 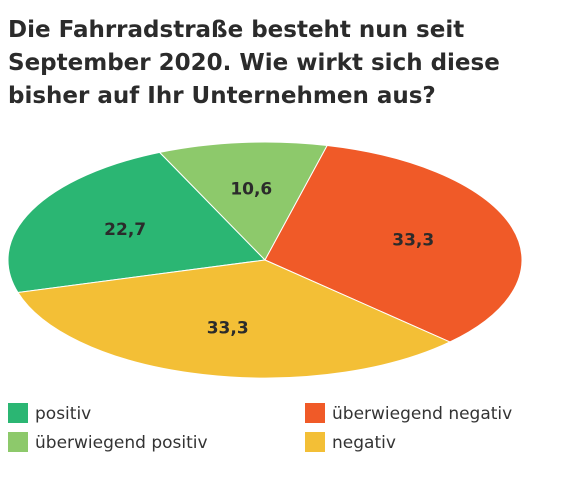 What do you see at coordinates (63, 414) in the screenshot?
I see `legend-label: positiv` at bounding box center [63, 414].